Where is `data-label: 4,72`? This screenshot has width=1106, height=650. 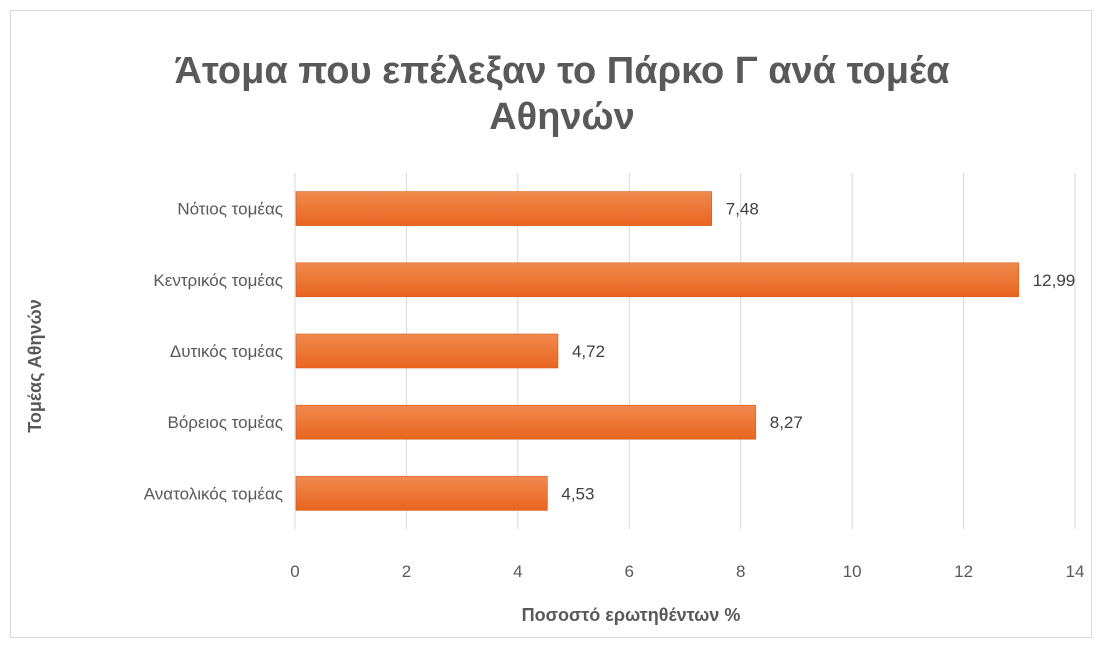
data-label: 4,72 is located at coordinates (588, 351).